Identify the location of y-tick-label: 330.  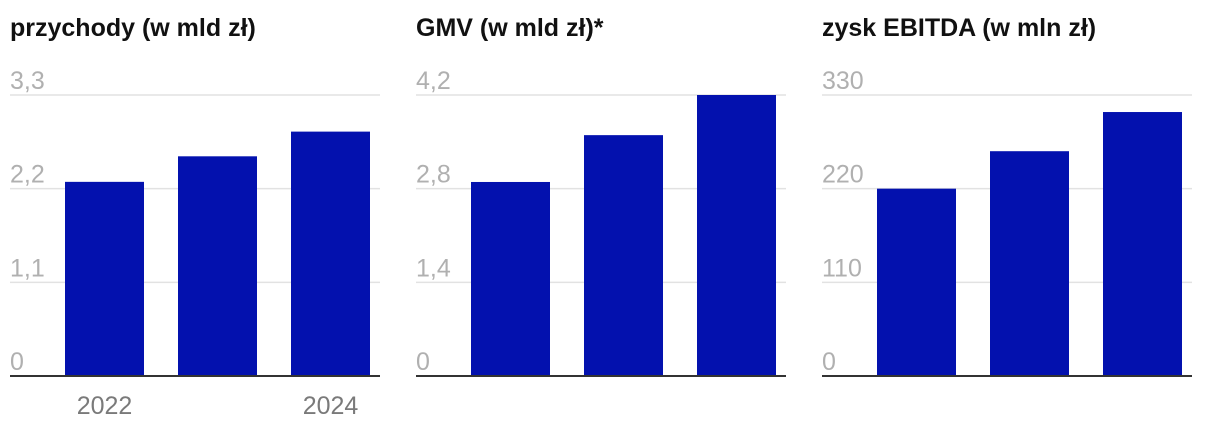
(843, 81).